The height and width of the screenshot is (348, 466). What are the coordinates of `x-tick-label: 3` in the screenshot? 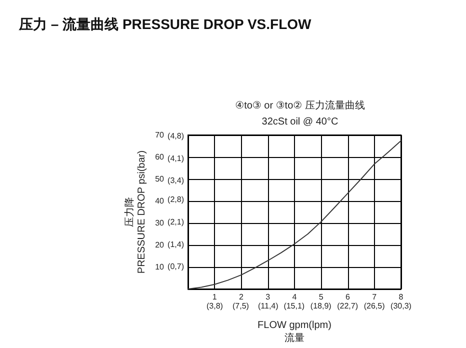 It's located at (268, 297).